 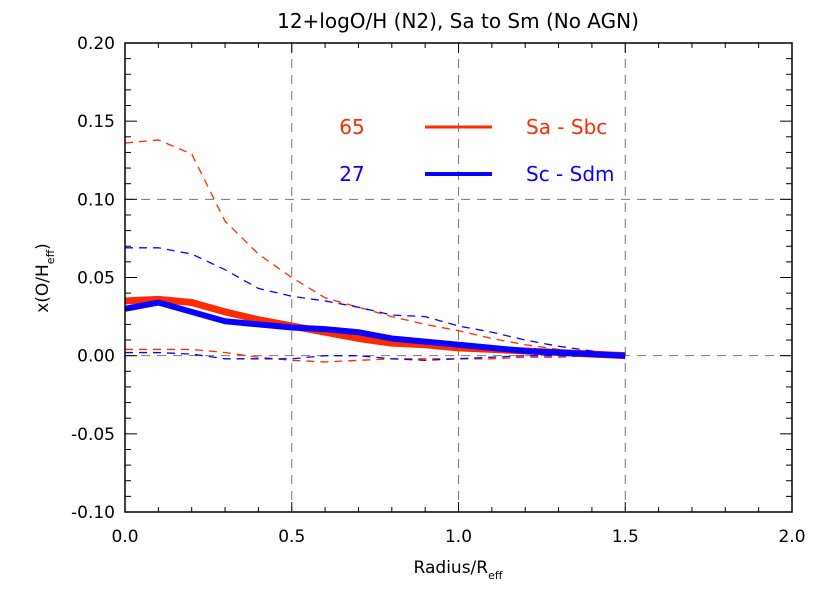 What do you see at coordinates (351, 174) in the screenshot?
I see `legend-count: 27` at bounding box center [351, 174].